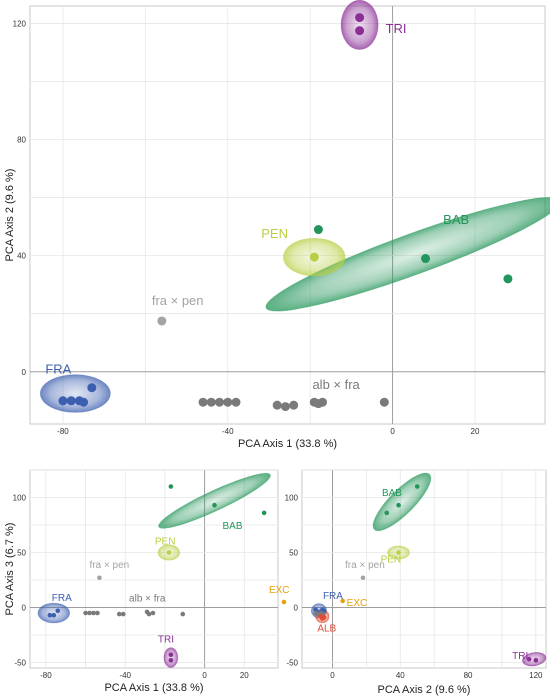  What do you see at coordinates (468, 675) in the screenshot?
I see `x-tick-label: 80` at bounding box center [468, 675].